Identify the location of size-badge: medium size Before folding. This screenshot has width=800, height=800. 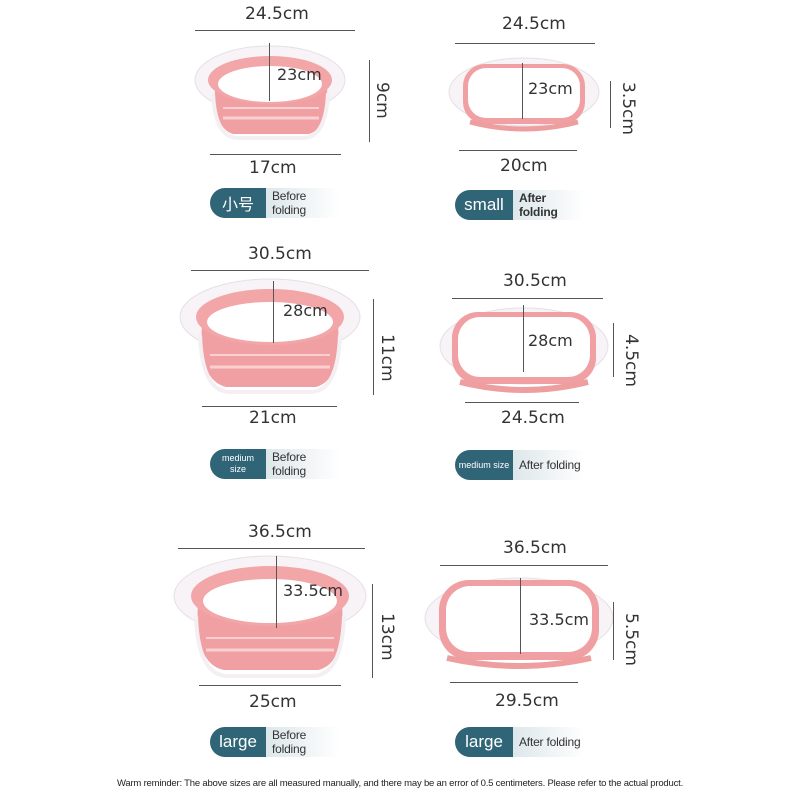
(275, 464).